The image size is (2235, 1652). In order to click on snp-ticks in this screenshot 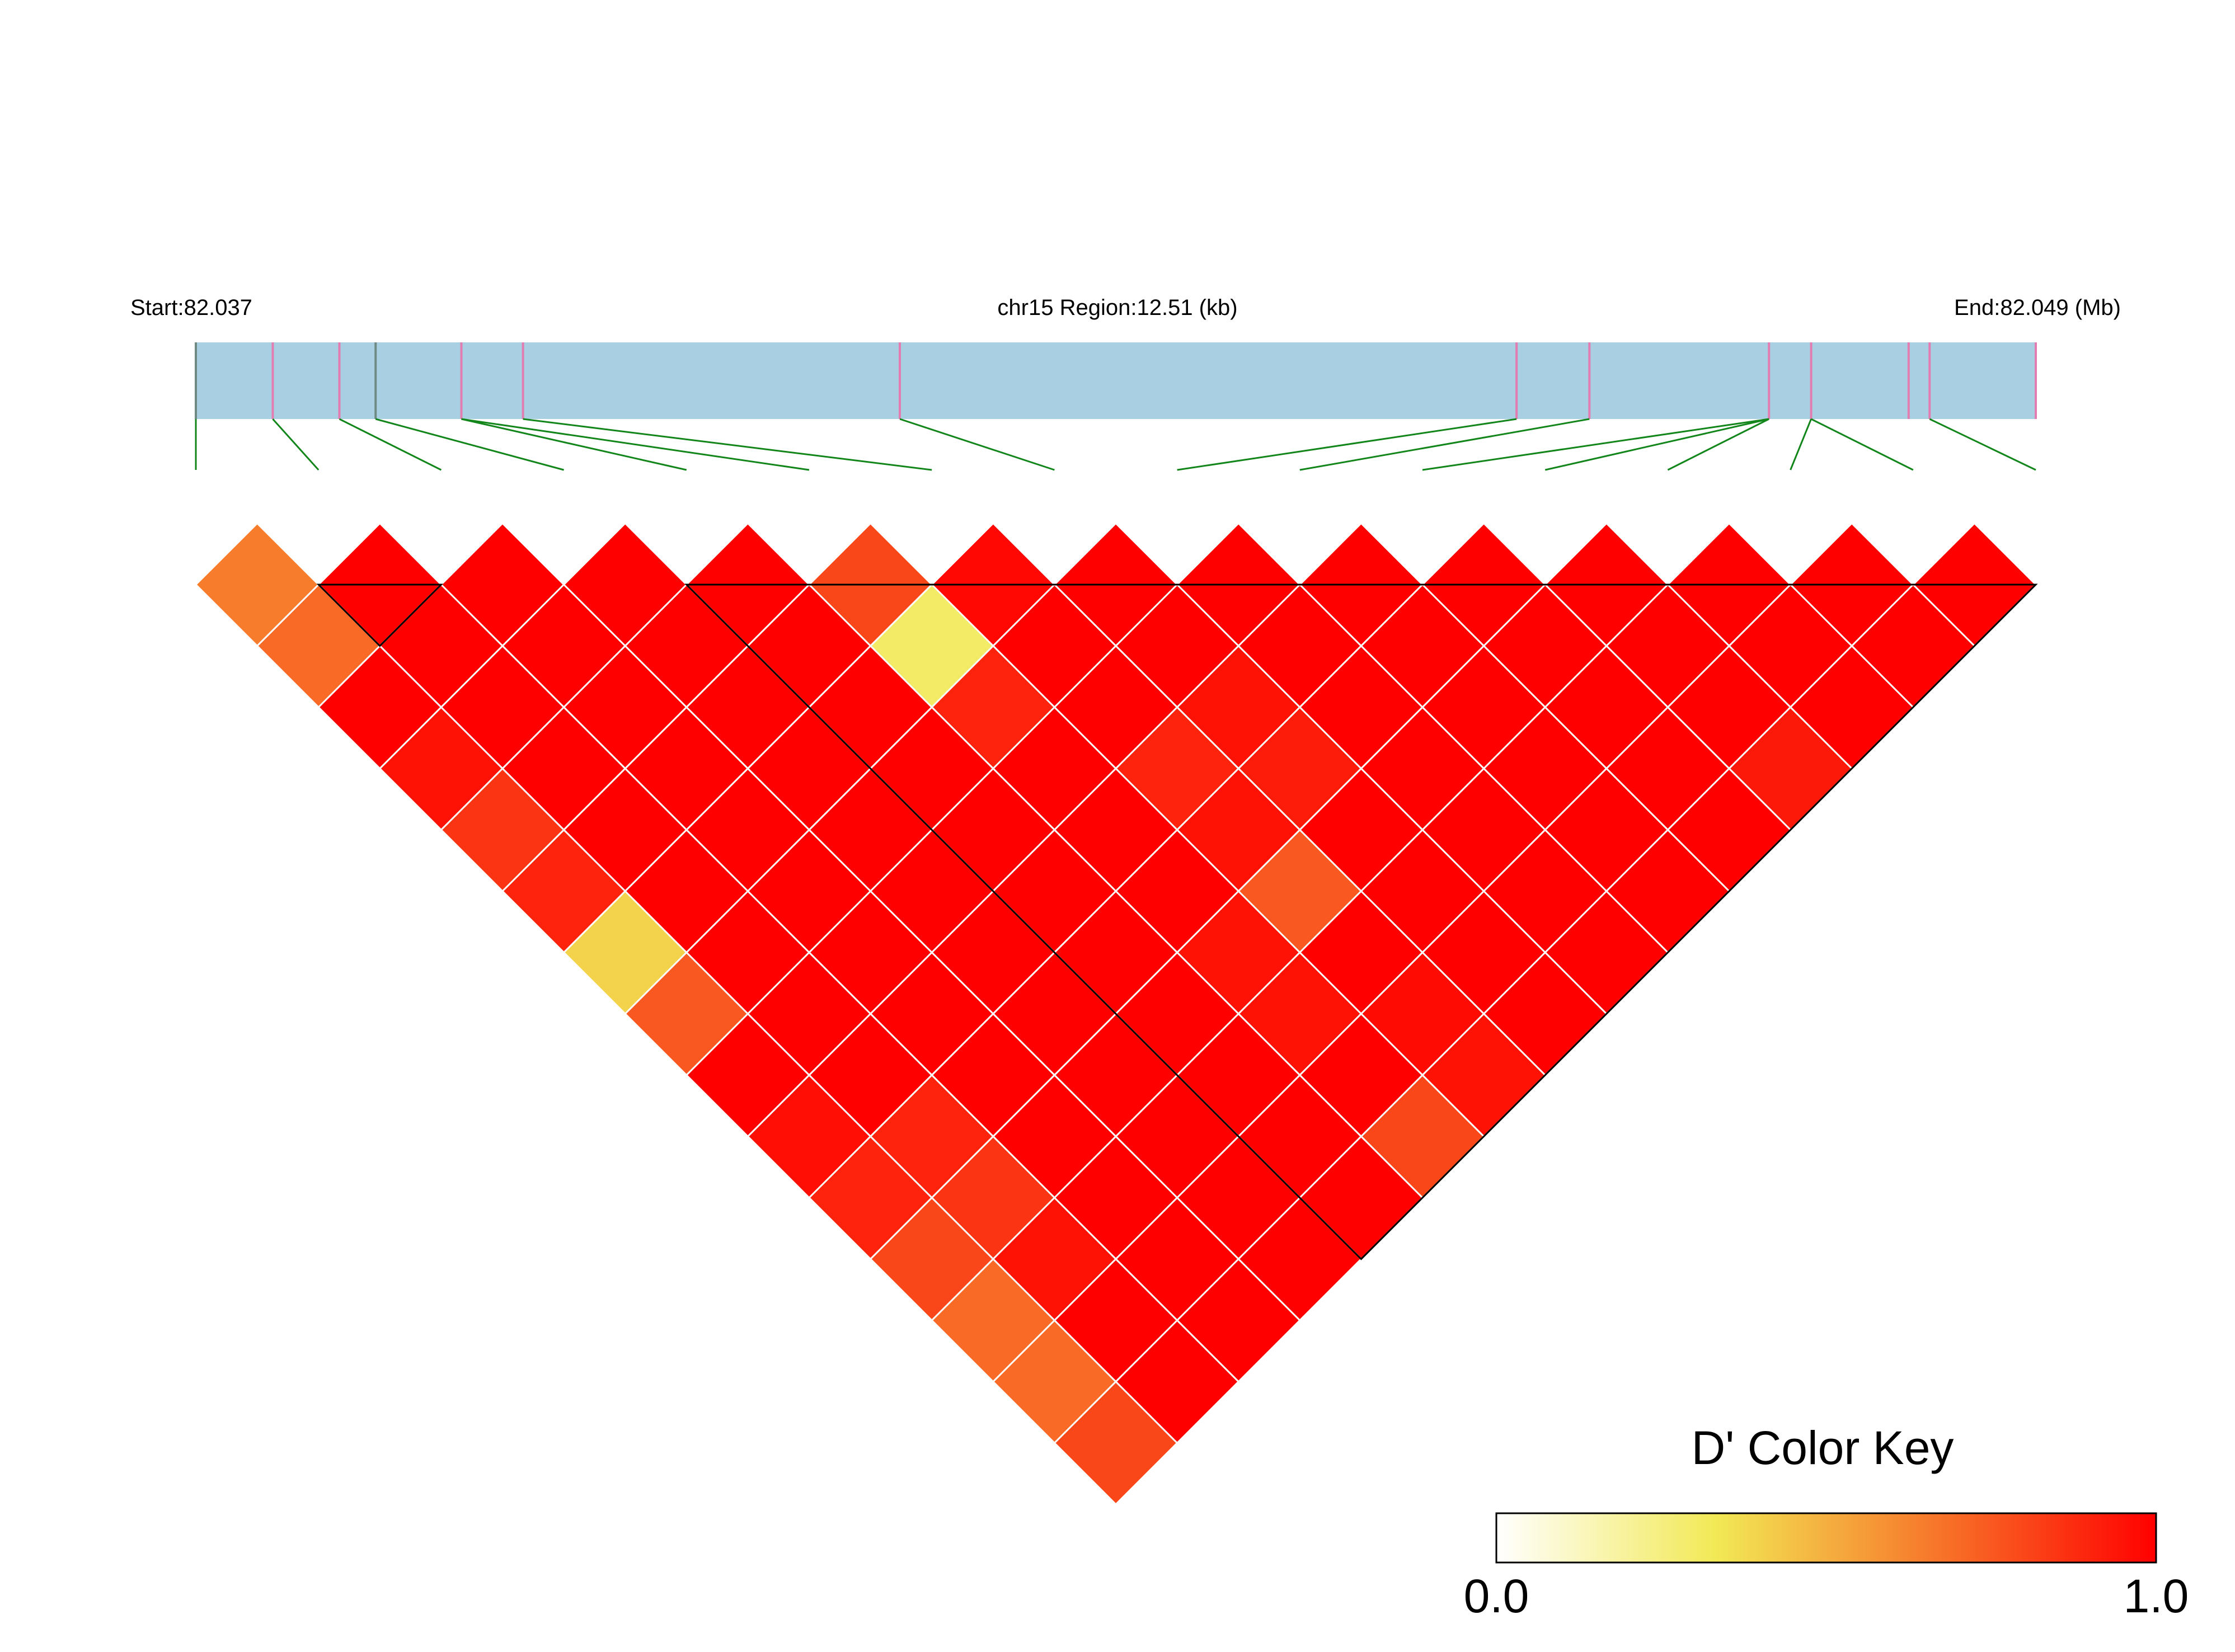, I will do `click(1116, 381)`.